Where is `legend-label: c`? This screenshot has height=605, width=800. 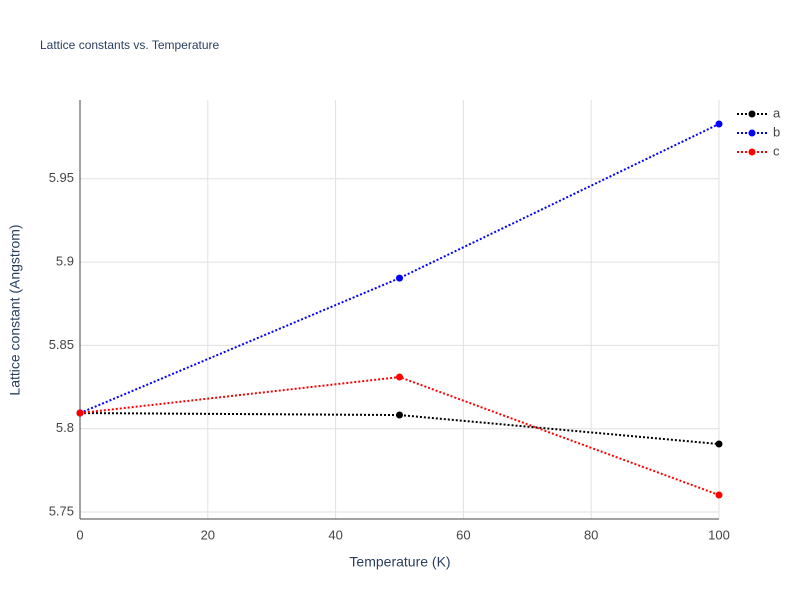 legend-label: c is located at coordinates (776, 150).